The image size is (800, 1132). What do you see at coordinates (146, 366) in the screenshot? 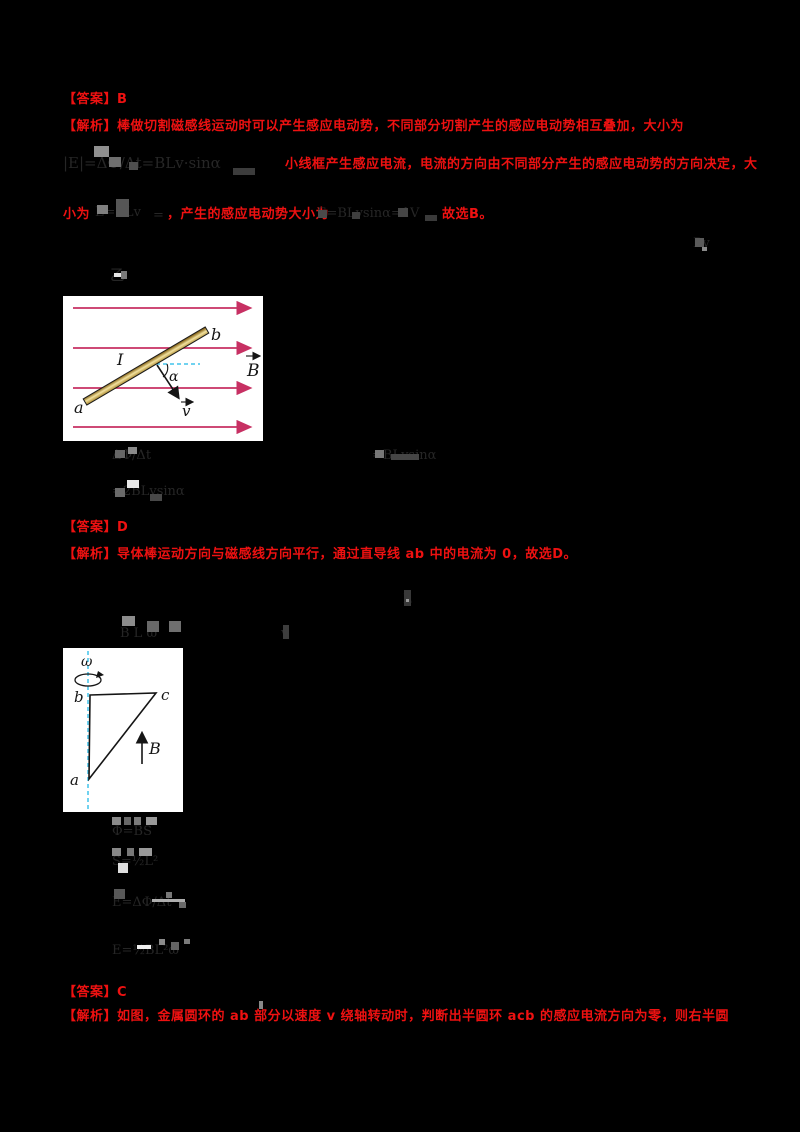
I see `conducting-rod` at bounding box center [146, 366].